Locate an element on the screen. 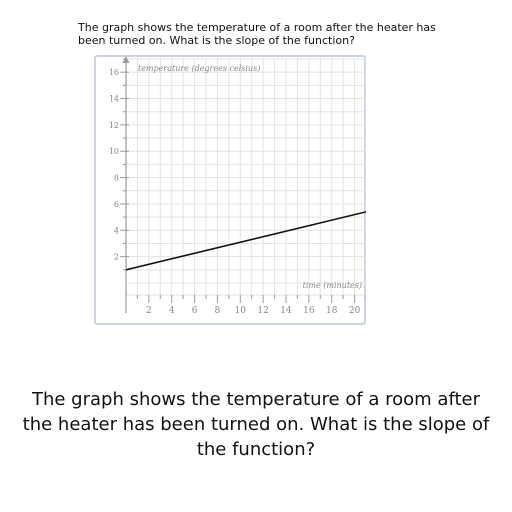 The height and width of the screenshot is (512, 512). x-tick-label: 20 is located at coordinates (355, 311).